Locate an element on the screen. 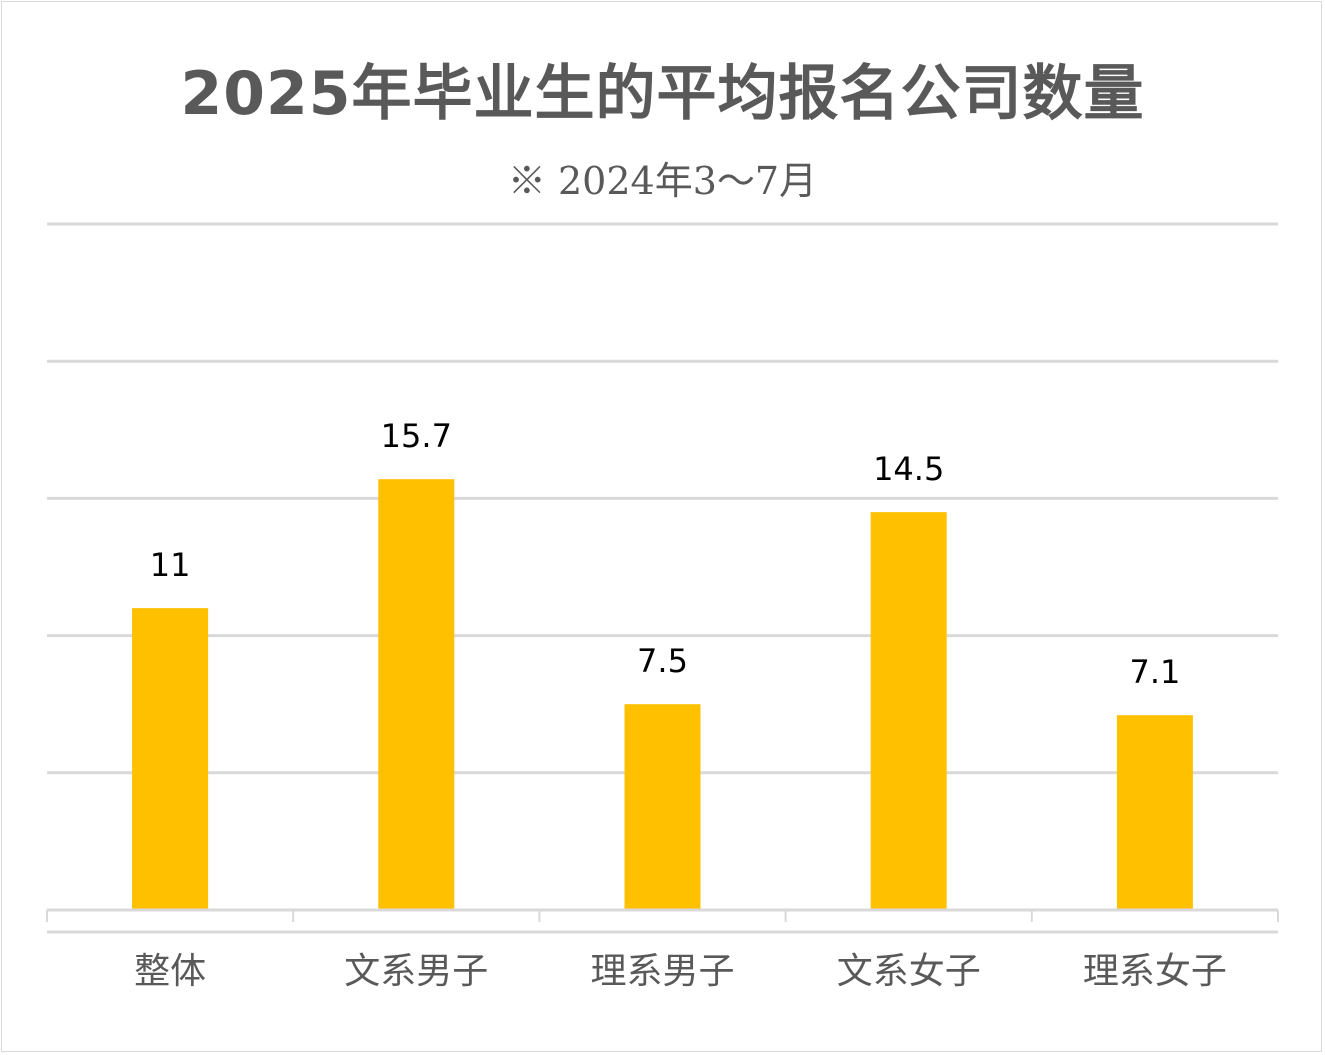 This screenshot has height=1055, width=1325. category-label-4: 文系女子 is located at coordinates (909, 971).